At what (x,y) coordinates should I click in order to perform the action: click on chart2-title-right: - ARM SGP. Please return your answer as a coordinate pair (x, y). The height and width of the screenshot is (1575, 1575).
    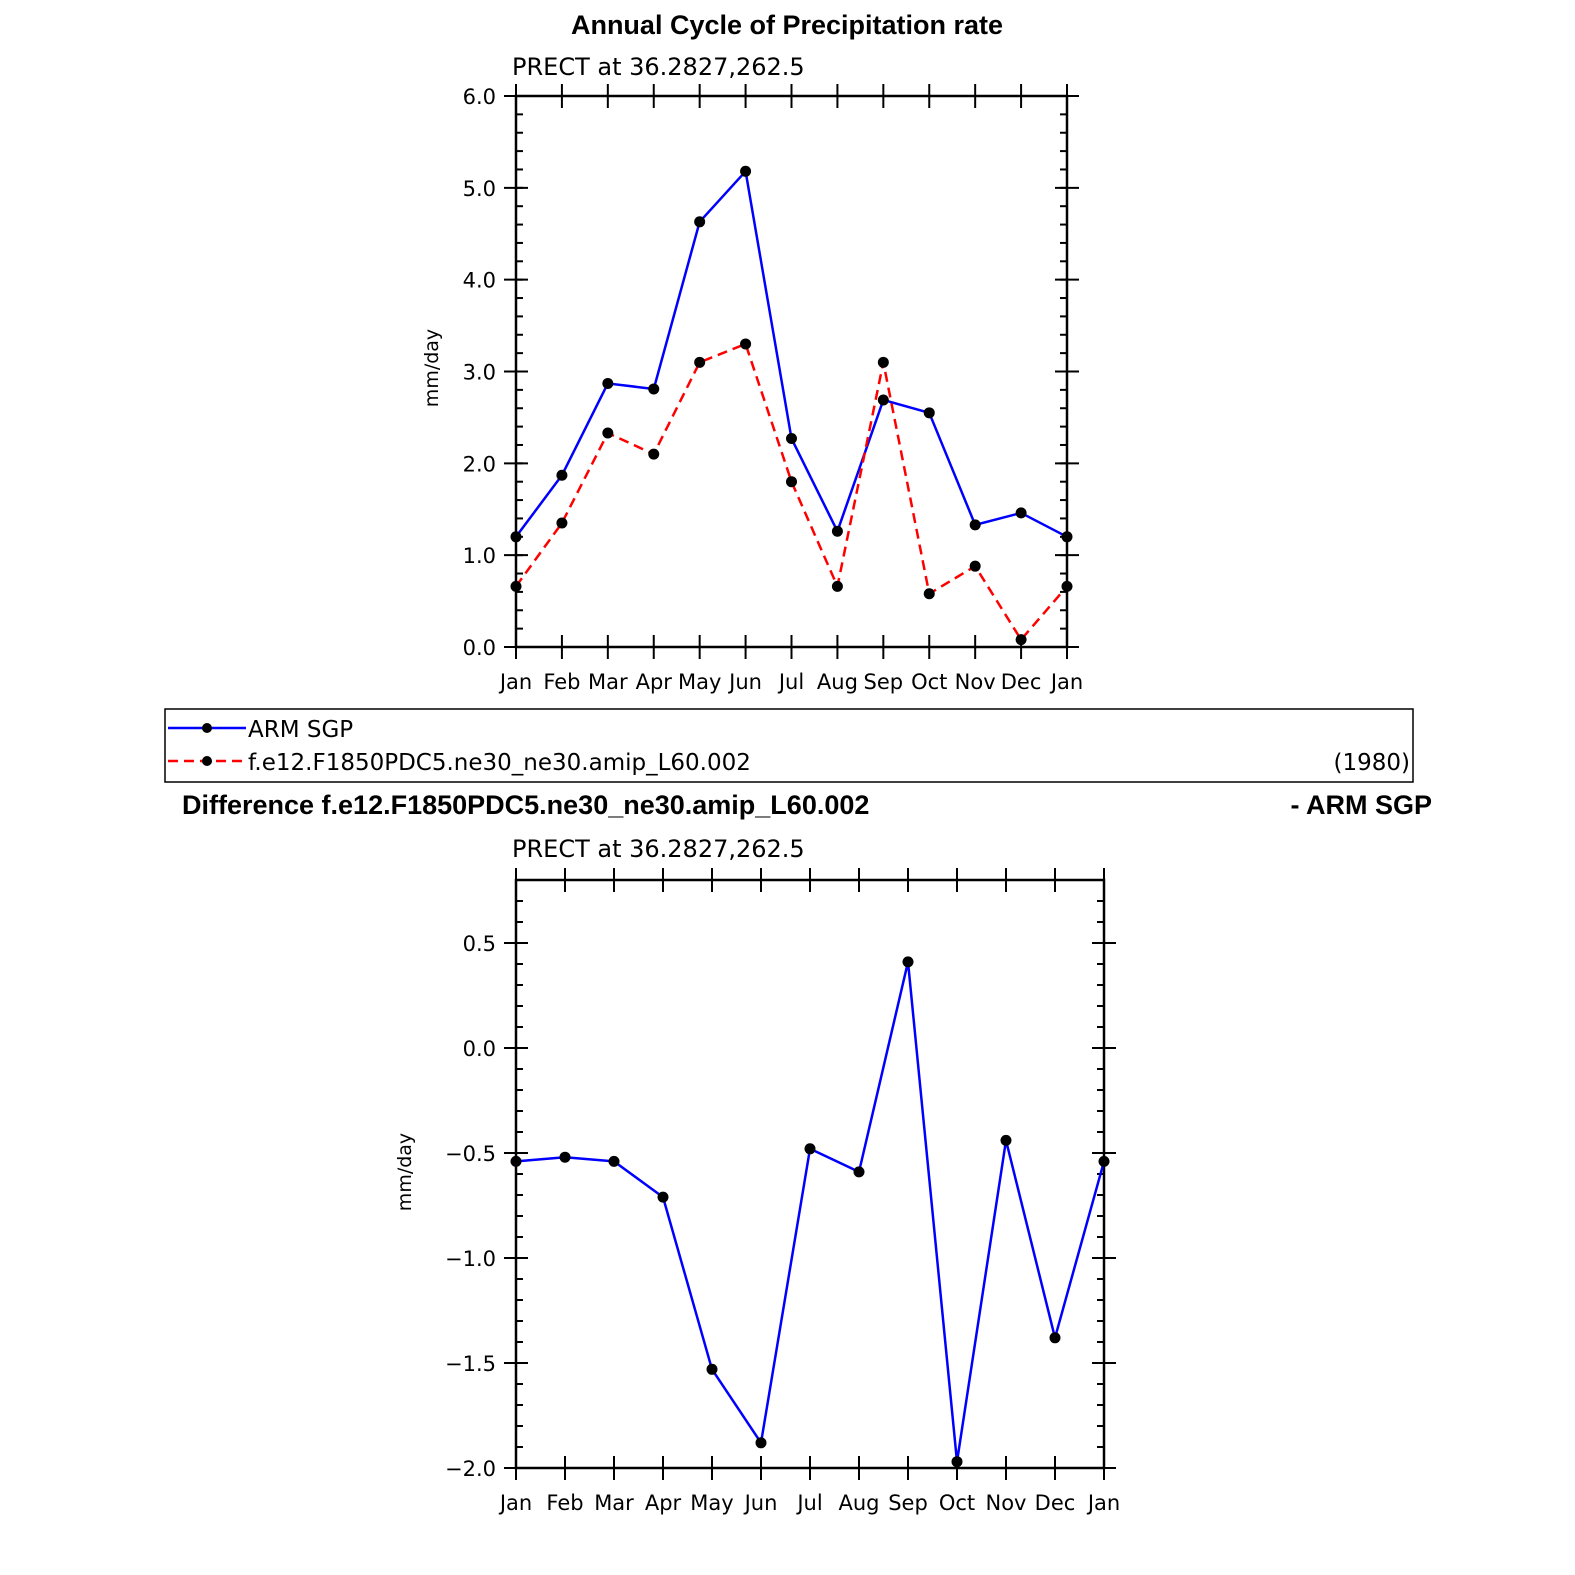
    Looking at the image, I should click on (1362, 805).